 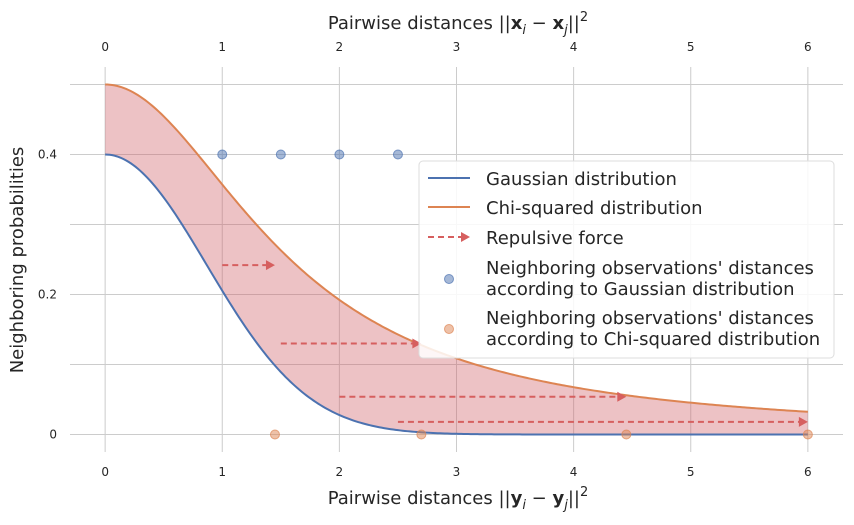 I want to click on y-axis-title: Neighboring probabilities, so click(x=17, y=260).